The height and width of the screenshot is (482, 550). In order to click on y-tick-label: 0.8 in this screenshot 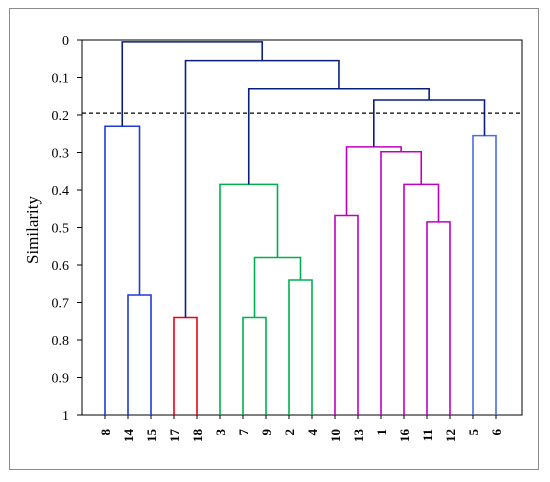, I will do `click(61, 341)`.